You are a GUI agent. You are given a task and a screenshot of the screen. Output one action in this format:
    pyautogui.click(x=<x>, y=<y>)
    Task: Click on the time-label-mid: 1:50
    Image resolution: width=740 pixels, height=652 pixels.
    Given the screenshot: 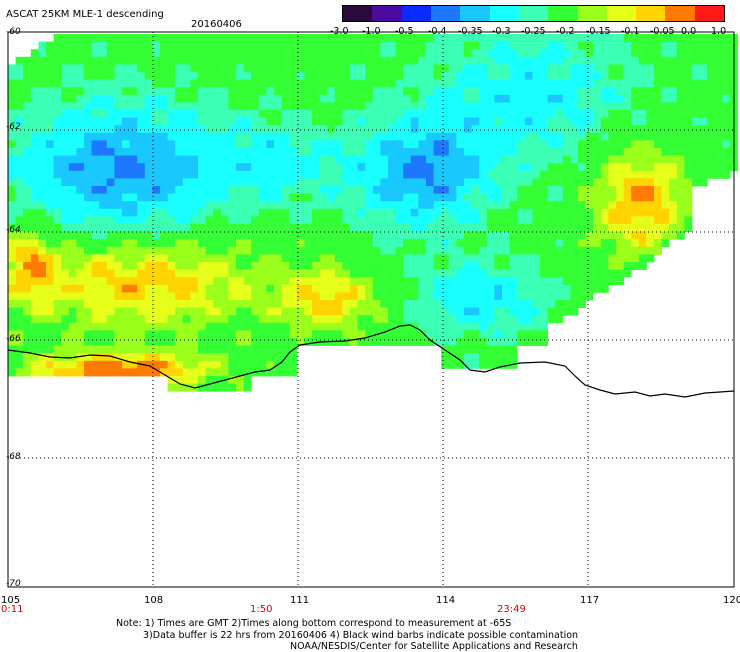 What is the action you would take?
    pyautogui.click(x=261, y=609)
    